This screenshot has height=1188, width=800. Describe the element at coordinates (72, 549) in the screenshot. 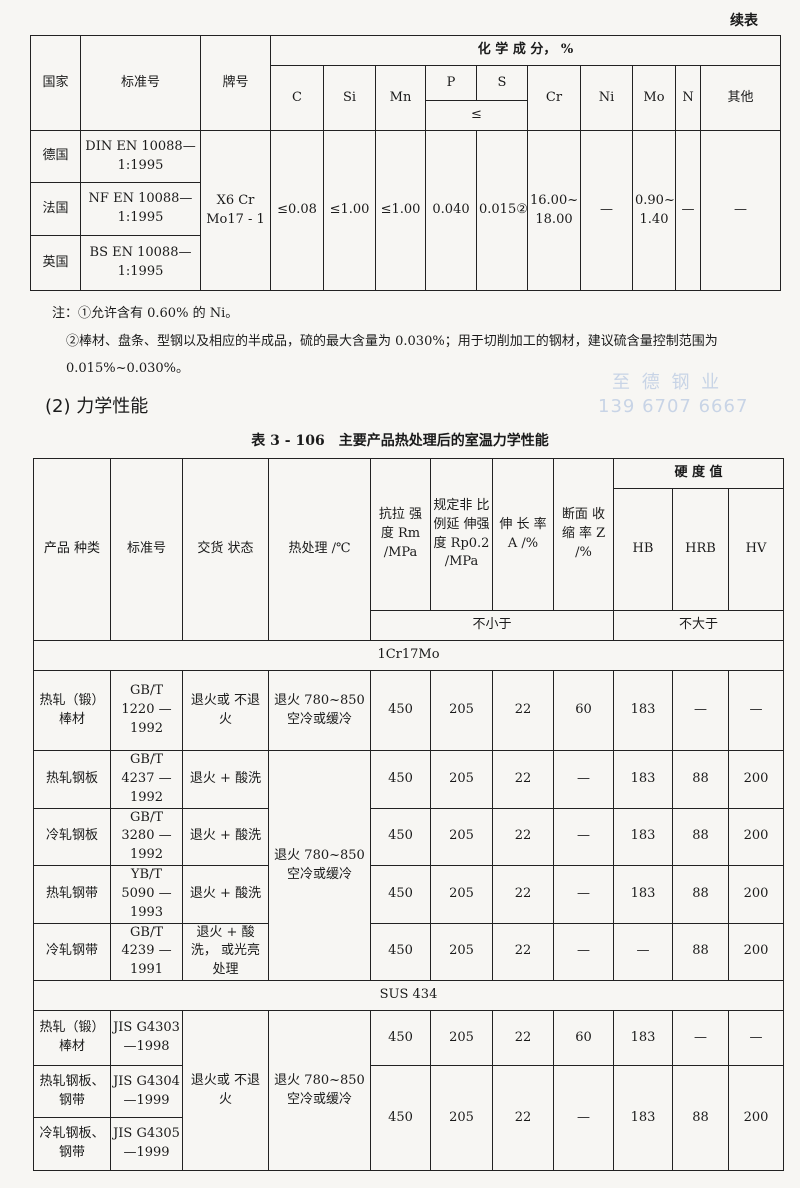

I see `header-product: 产品 种类` at that location.